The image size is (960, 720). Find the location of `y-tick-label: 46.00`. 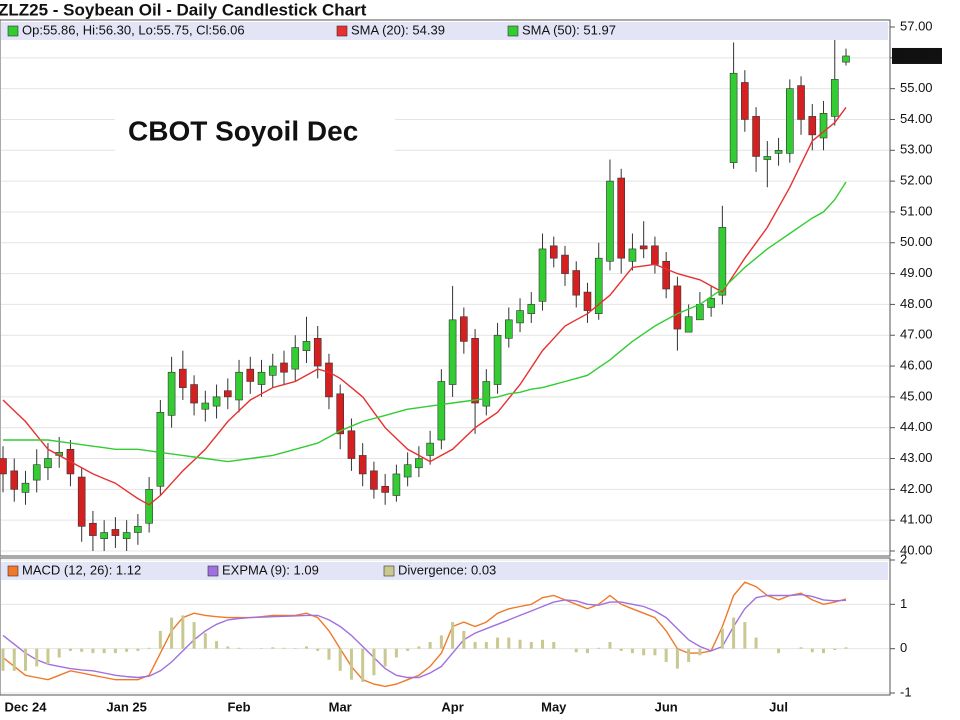

y-tick-label: 46.00 is located at coordinates (916, 364).